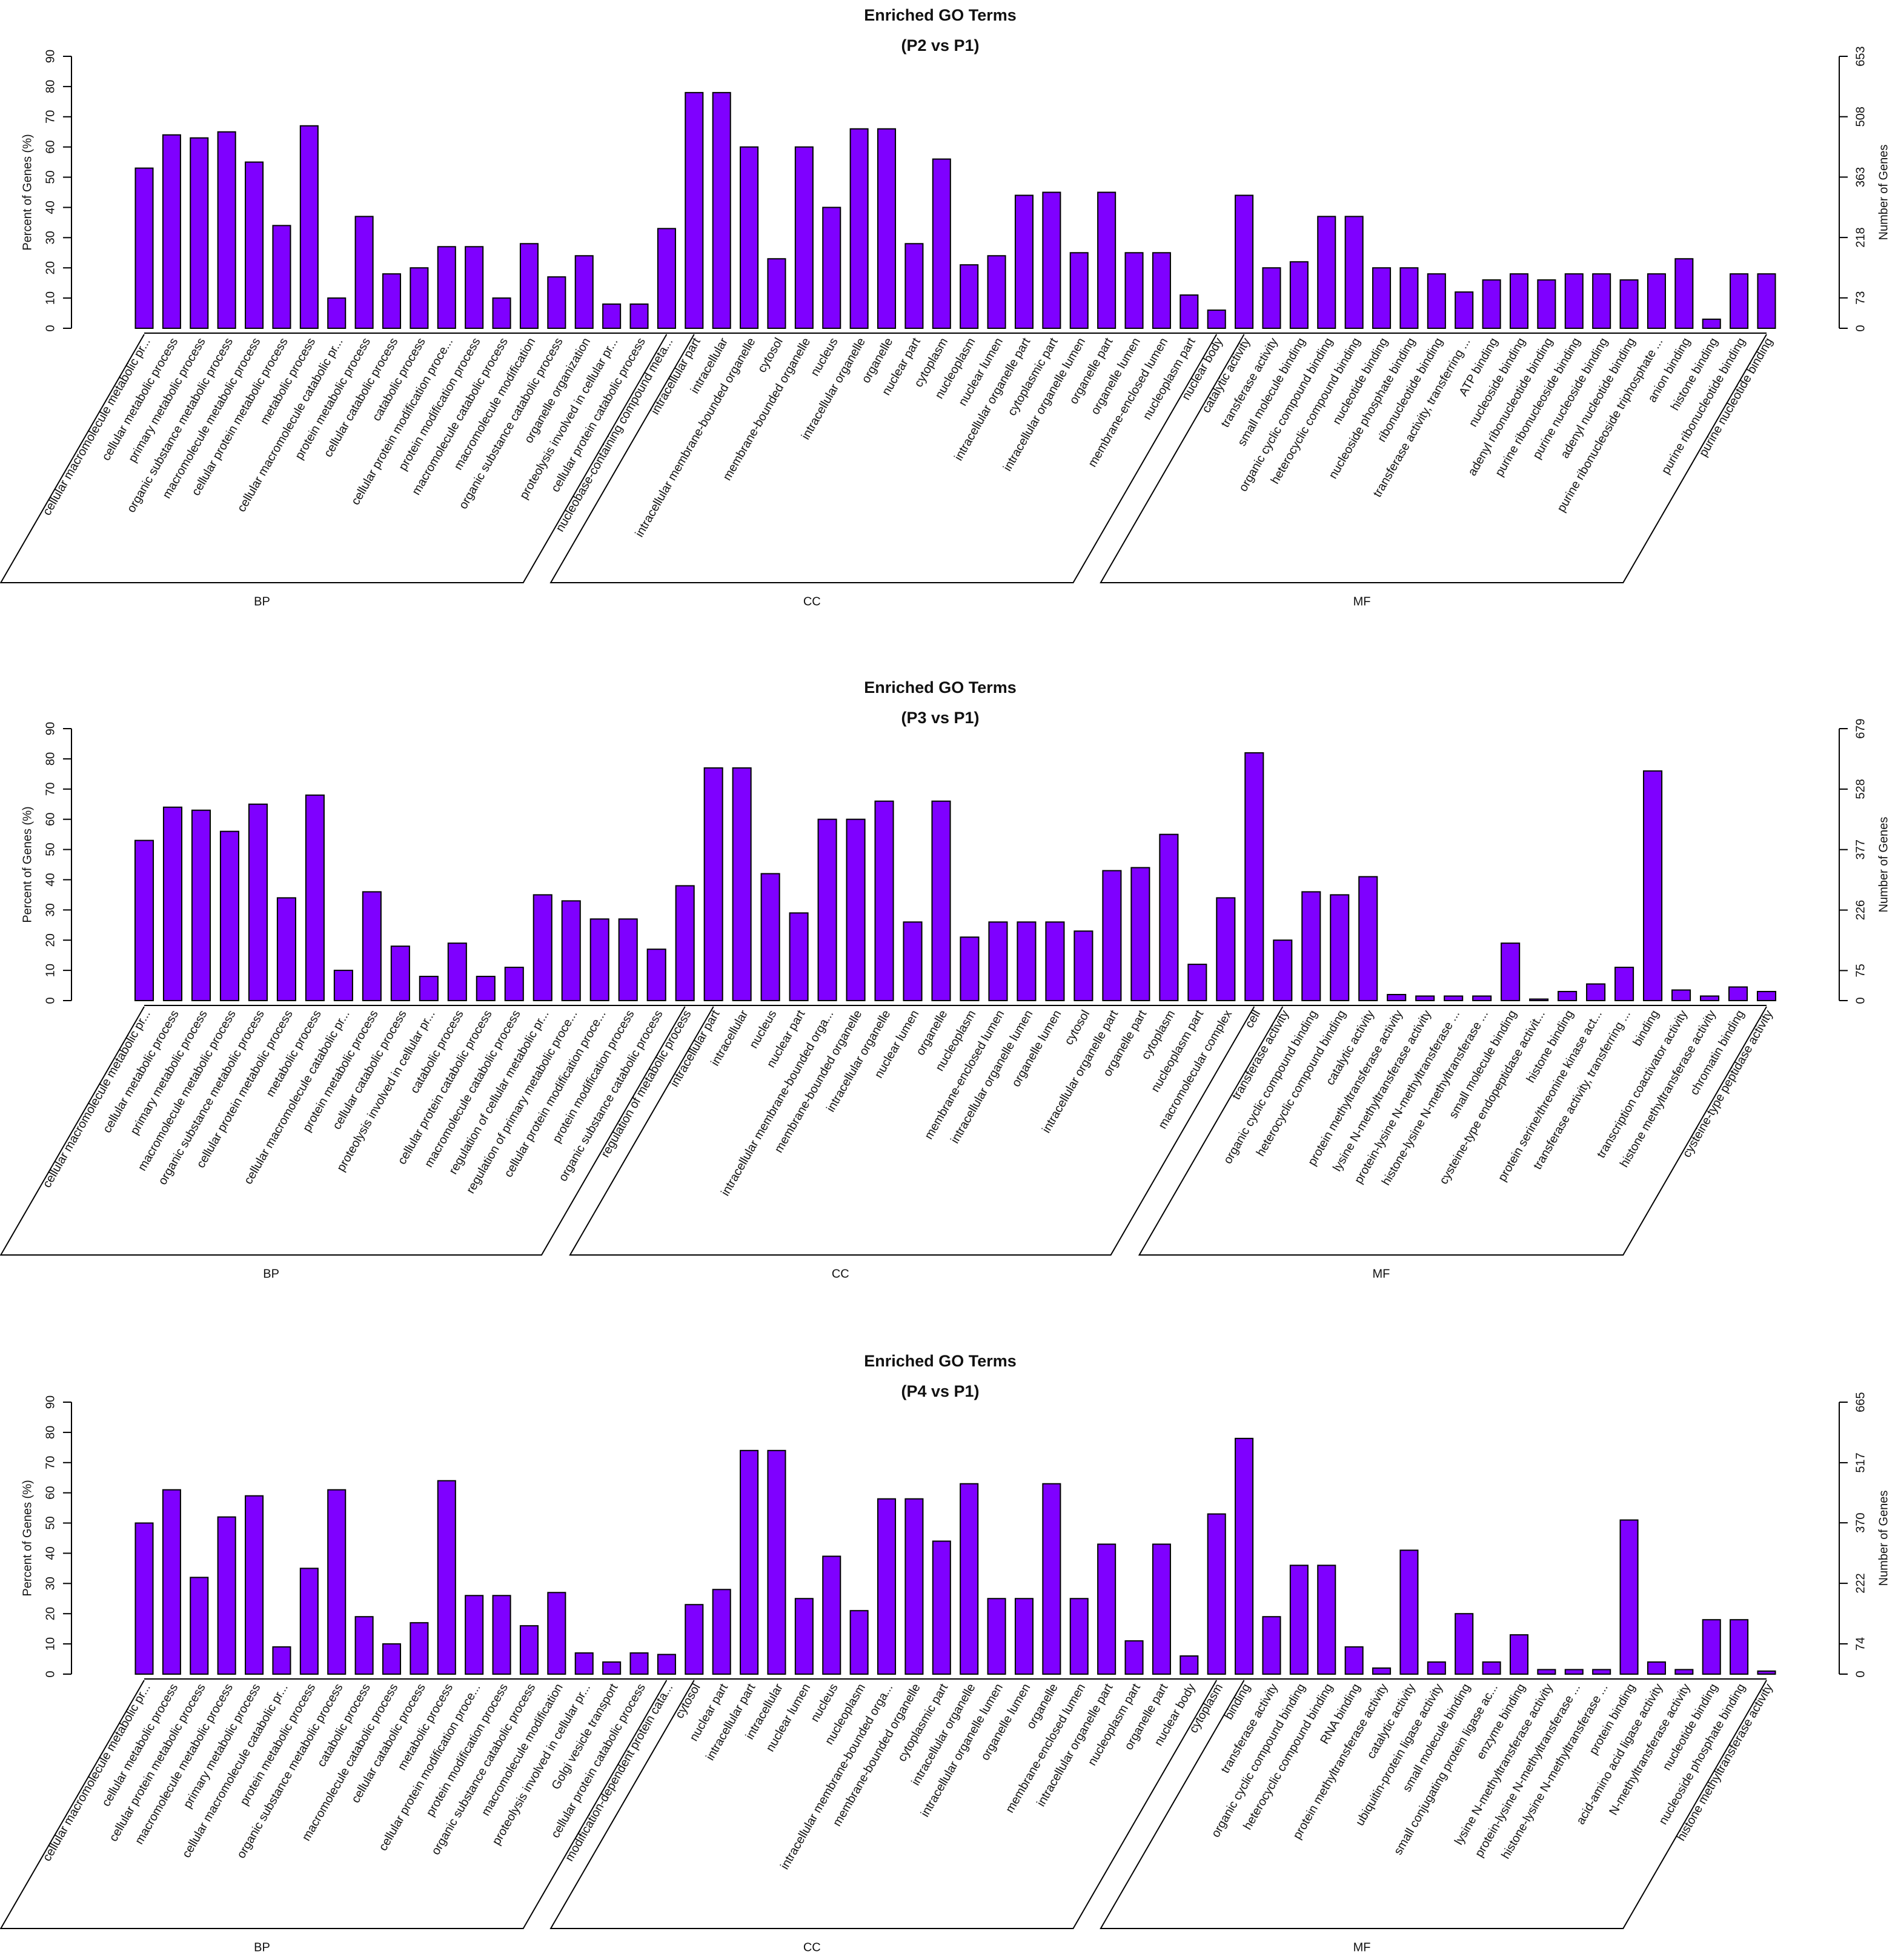 The width and height of the screenshot is (1898, 1960). What do you see at coordinates (27, 192) in the screenshot?
I see `y-axis-label: Percent of Genes (%)` at bounding box center [27, 192].